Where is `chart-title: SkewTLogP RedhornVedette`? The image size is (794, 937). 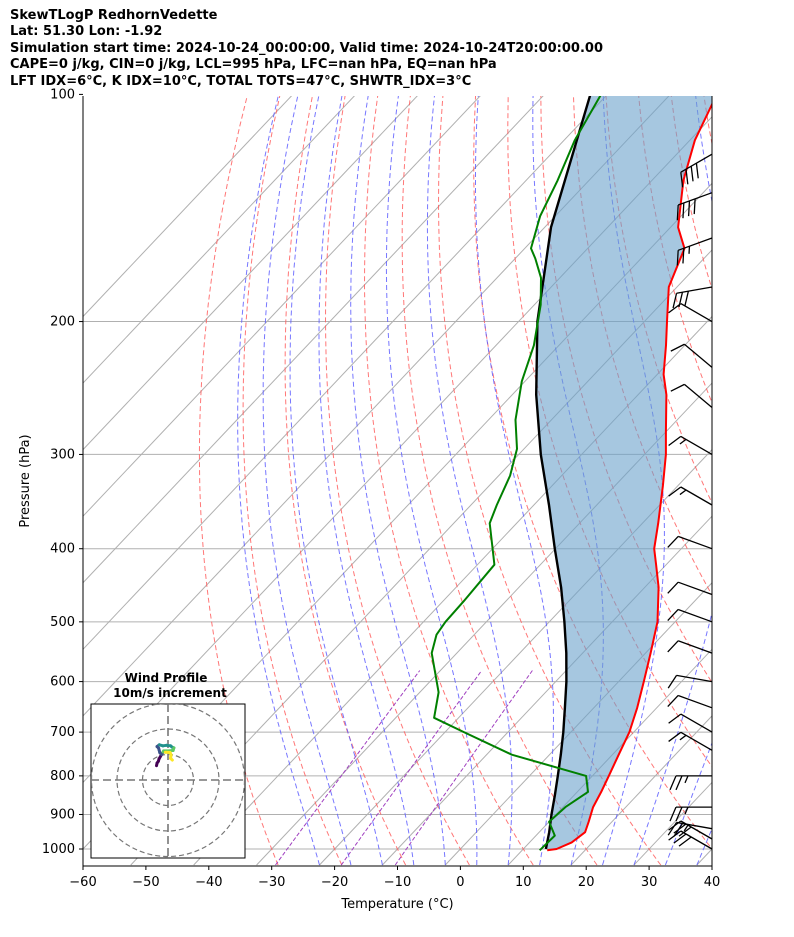 chart-title: SkewTLogP RedhornVedette is located at coordinates (114, 15).